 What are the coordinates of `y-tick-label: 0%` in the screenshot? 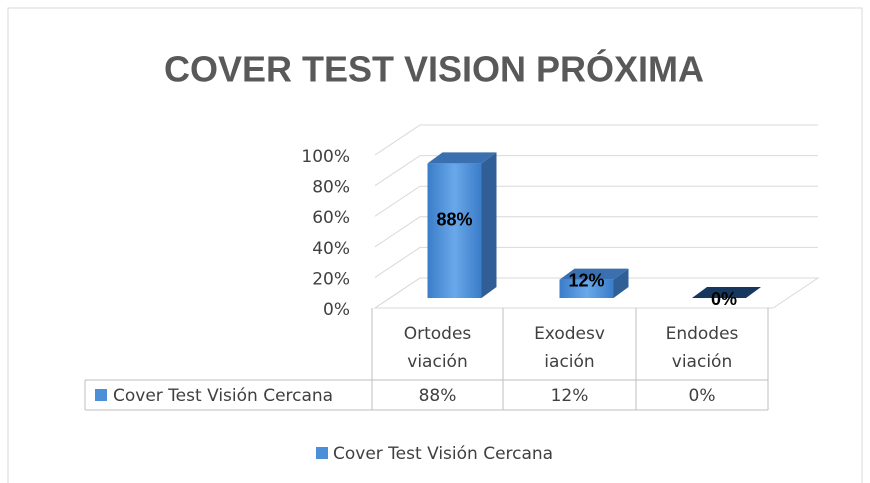 It's located at (336, 310).